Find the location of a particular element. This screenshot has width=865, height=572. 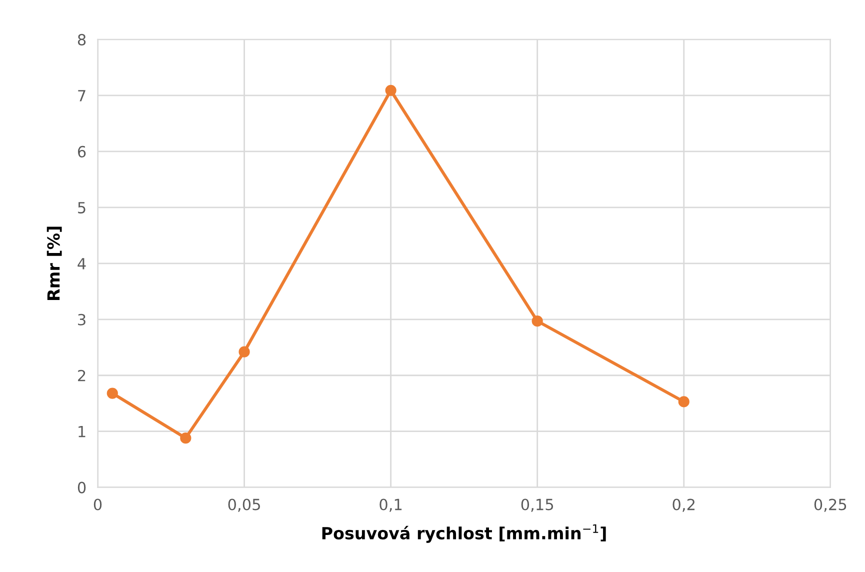

y-tick-label: 2 is located at coordinates (82, 376).